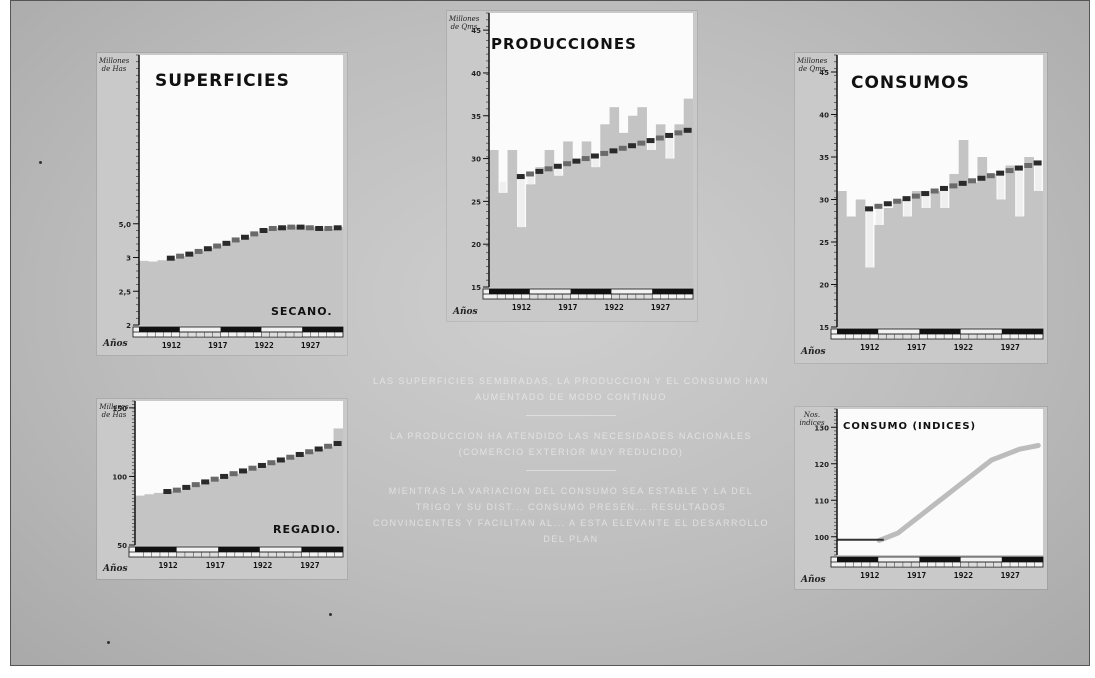  Describe the element at coordinates (1029, 242) in the screenshot. I see `bar-1929` at that location.